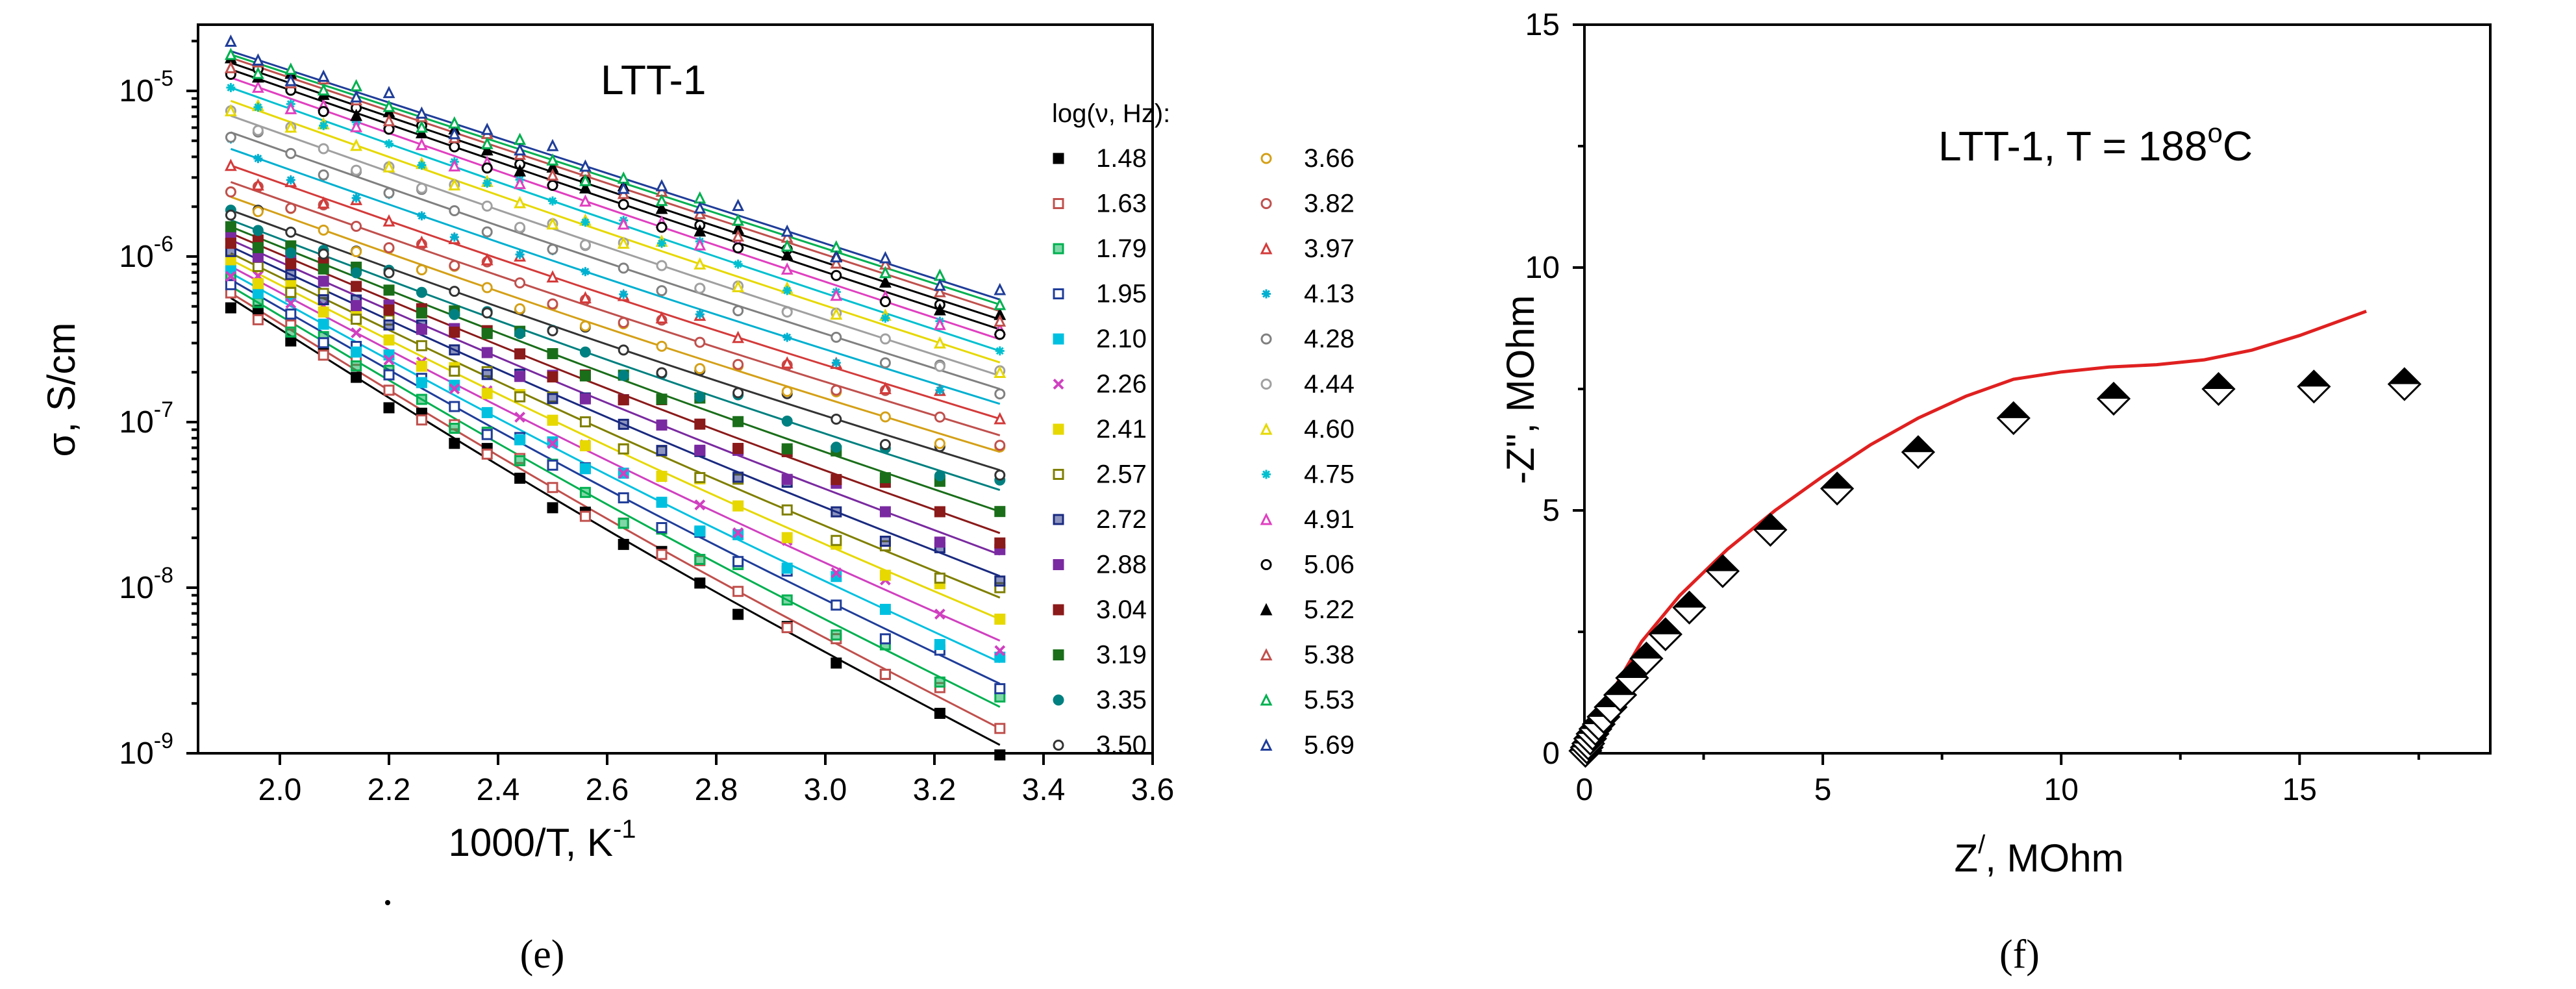 The width and height of the screenshot is (2576, 989). I want to click on panel-e-fit-line, so click(615, 439).